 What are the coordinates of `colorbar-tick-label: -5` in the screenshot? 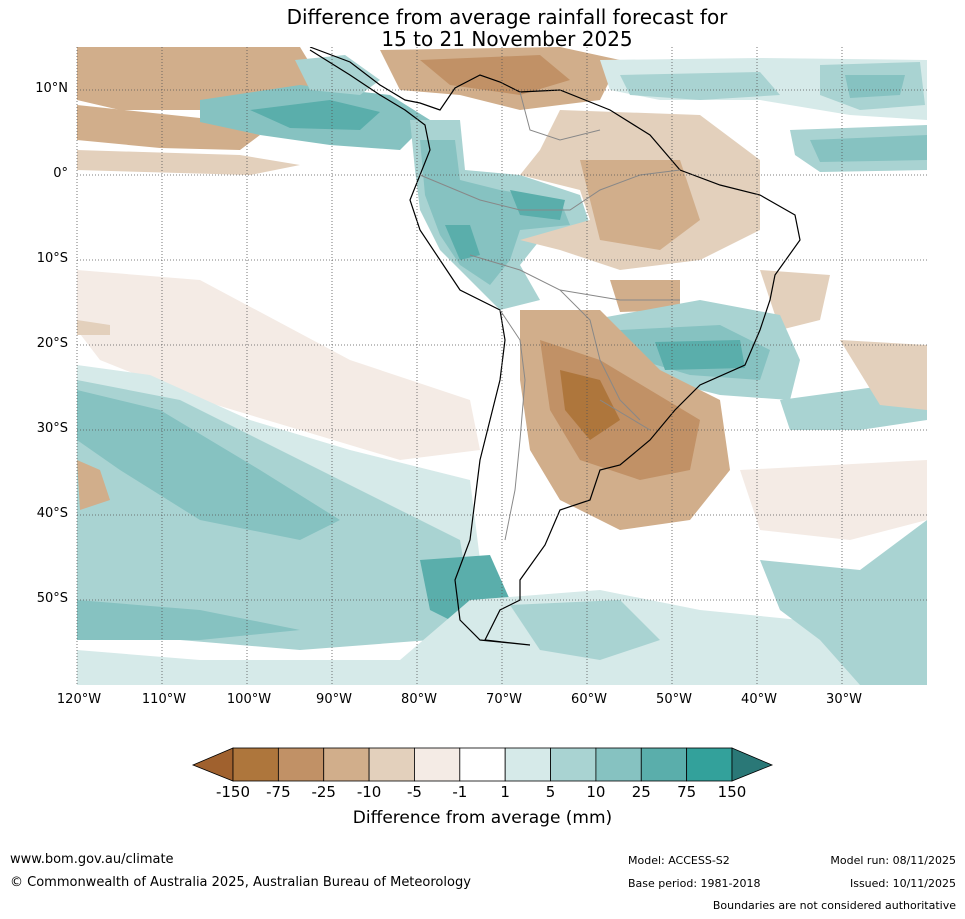 It's located at (414, 792).